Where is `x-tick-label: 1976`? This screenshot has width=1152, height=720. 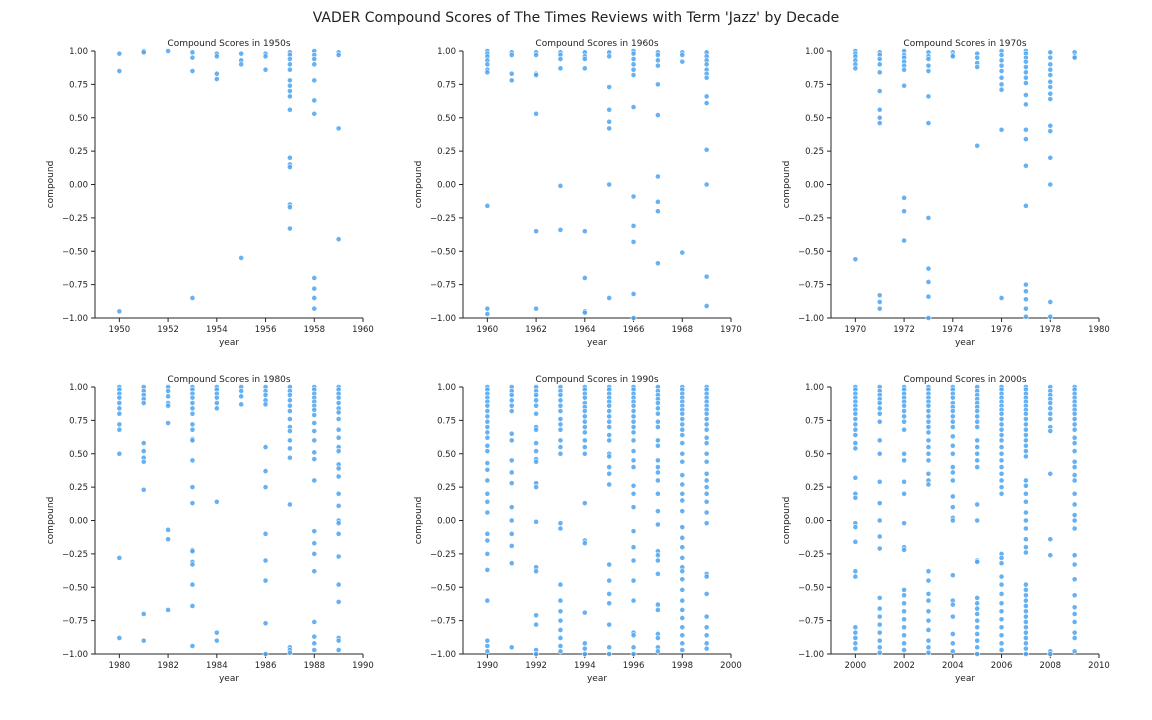
x-tick-label: 1976 is located at coordinates (1002, 330).